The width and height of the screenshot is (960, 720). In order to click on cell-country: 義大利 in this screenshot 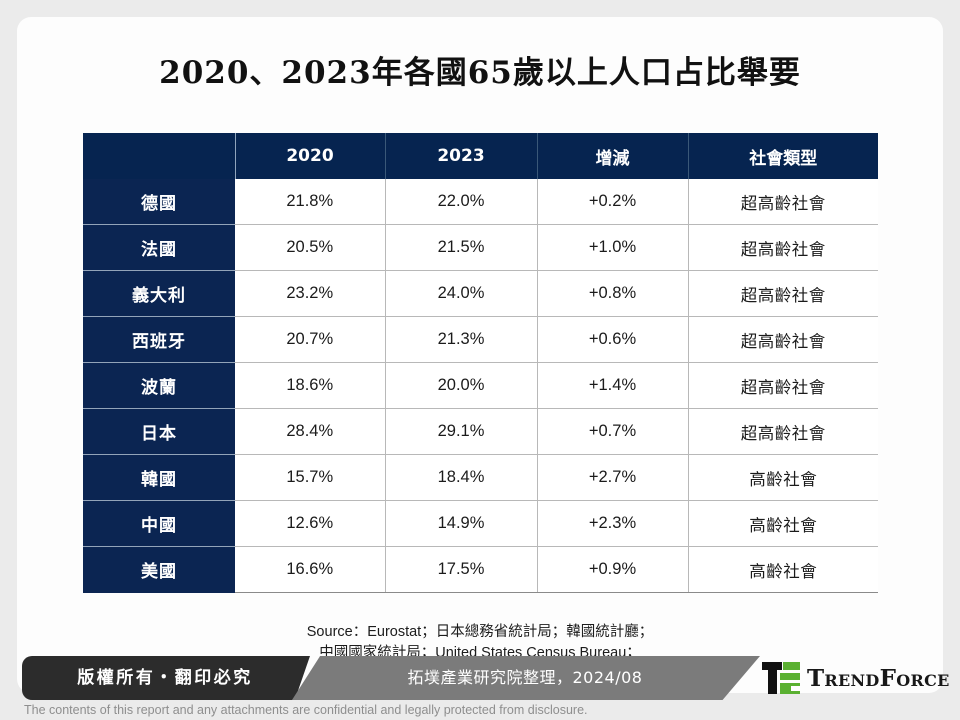, I will do `click(159, 293)`.